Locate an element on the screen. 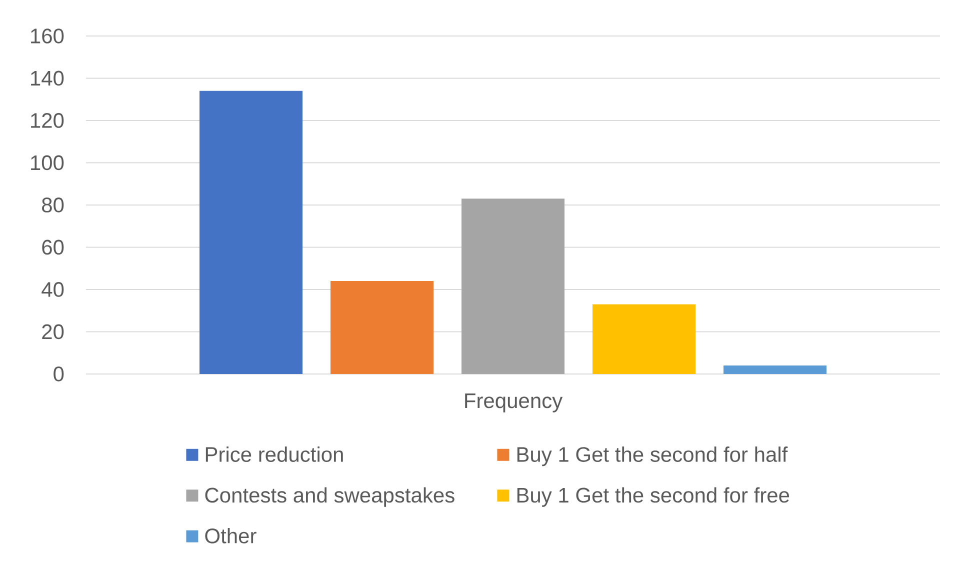  y-tick-label: 140 is located at coordinates (47, 78).